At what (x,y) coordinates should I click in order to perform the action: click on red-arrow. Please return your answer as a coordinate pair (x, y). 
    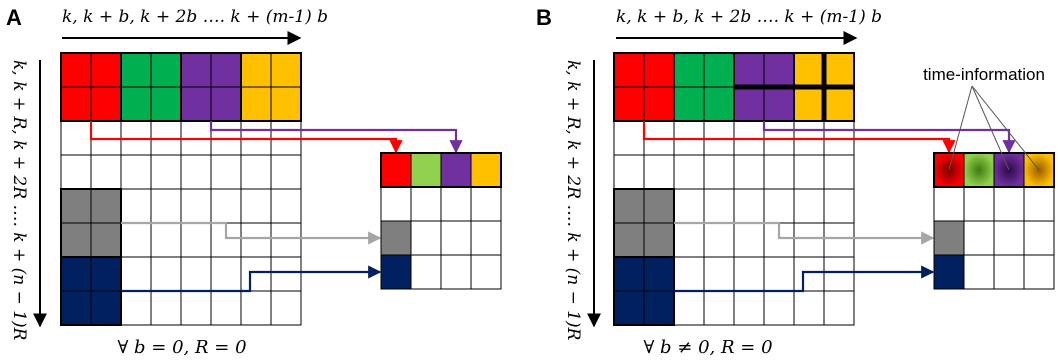
    Looking at the image, I should click on (799, 137).